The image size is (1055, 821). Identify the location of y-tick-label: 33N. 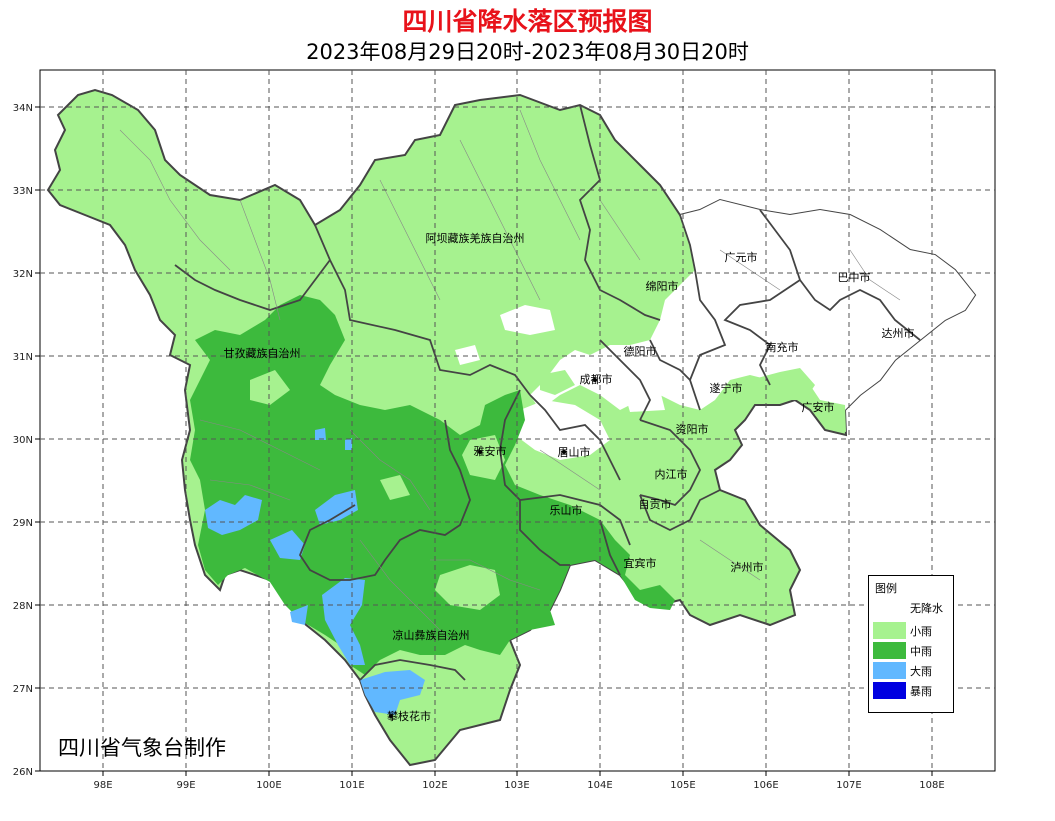
(23, 191).